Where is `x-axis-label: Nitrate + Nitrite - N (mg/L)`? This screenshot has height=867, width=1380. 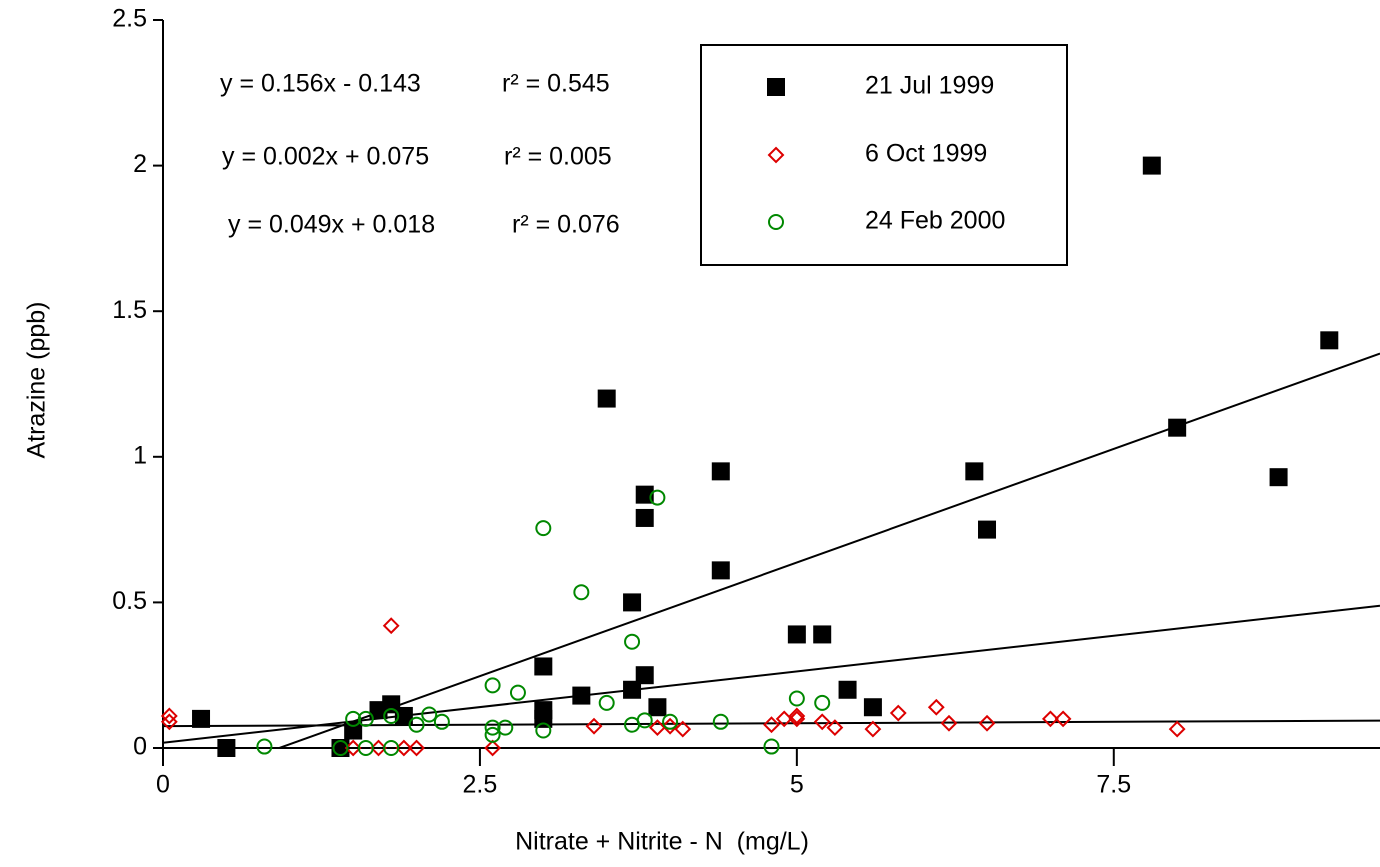 x-axis-label: Nitrate + Nitrite - N (mg/L) is located at coordinates (662, 842).